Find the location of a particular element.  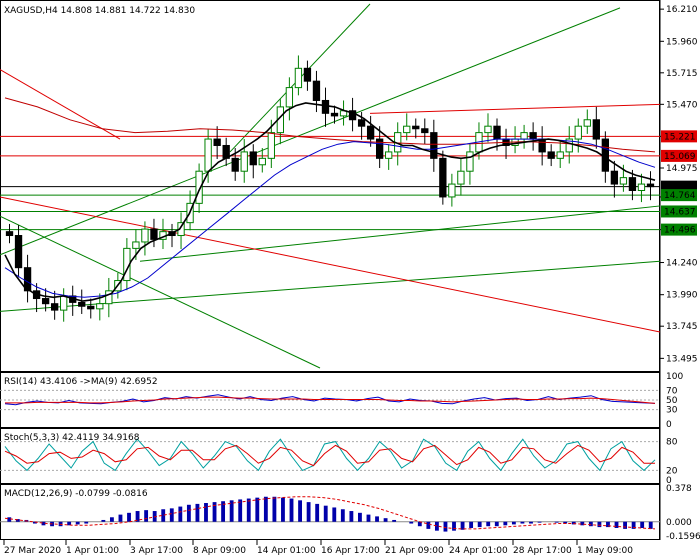

rsi-ma-line is located at coordinates (330, 400).